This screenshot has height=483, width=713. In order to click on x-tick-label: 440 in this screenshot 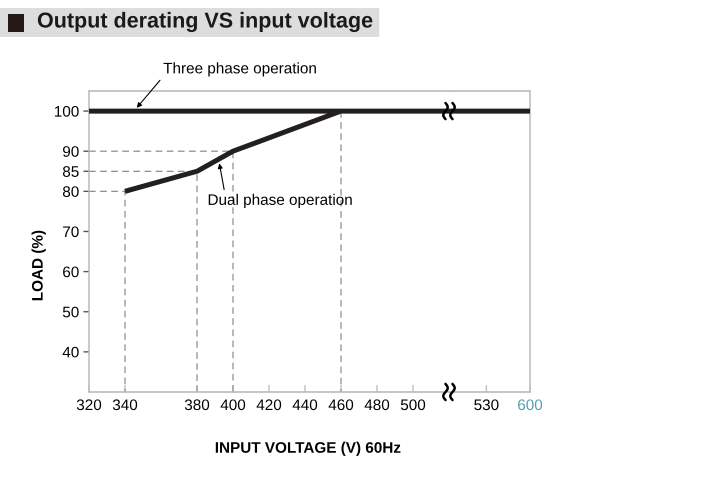, I will do `click(305, 404)`.